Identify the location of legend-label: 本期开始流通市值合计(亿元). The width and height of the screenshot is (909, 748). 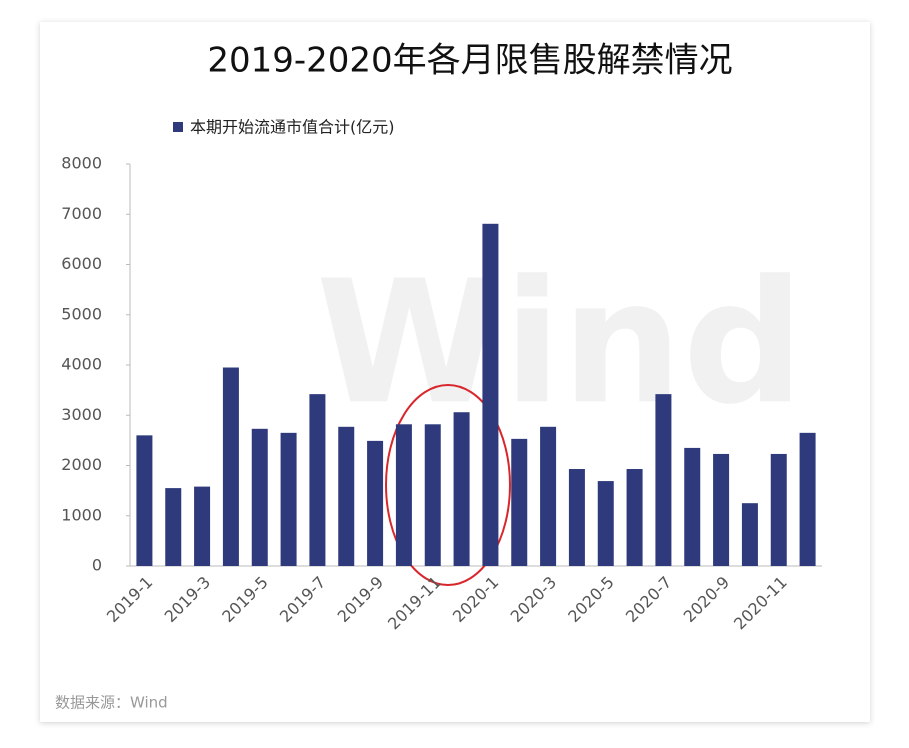
(292, 127).